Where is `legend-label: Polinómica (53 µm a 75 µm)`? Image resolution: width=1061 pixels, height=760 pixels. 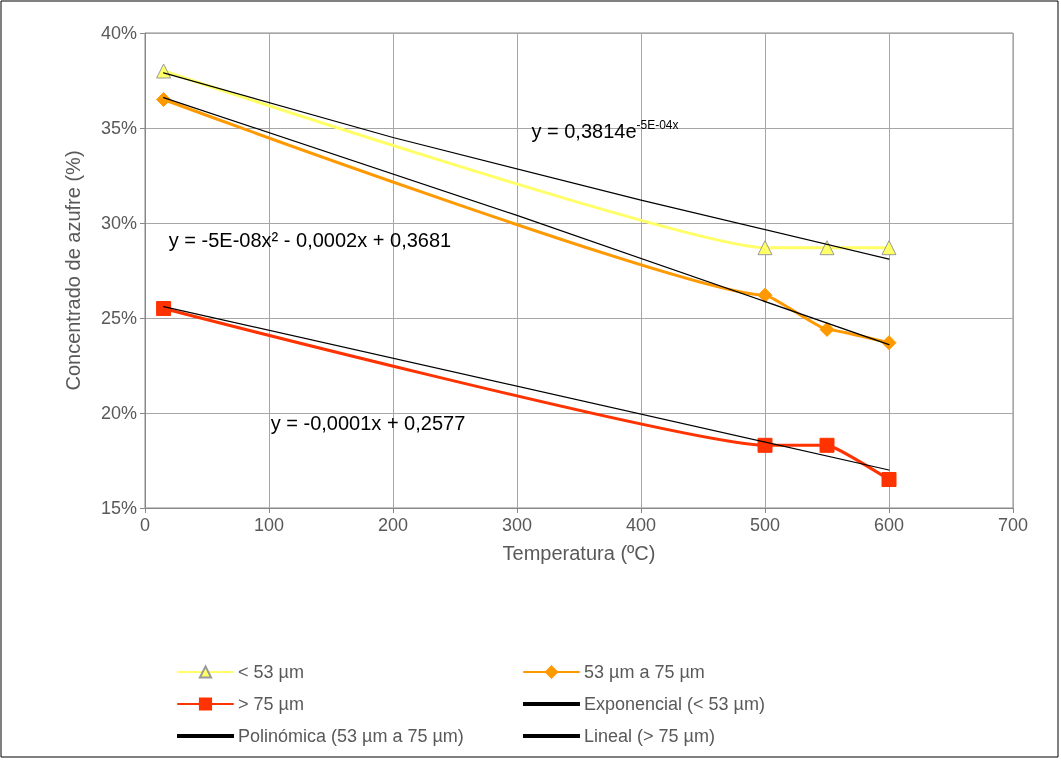
legend-label: Polinómica (53 µm a 75 µm) is located at coordinates (351, 736).